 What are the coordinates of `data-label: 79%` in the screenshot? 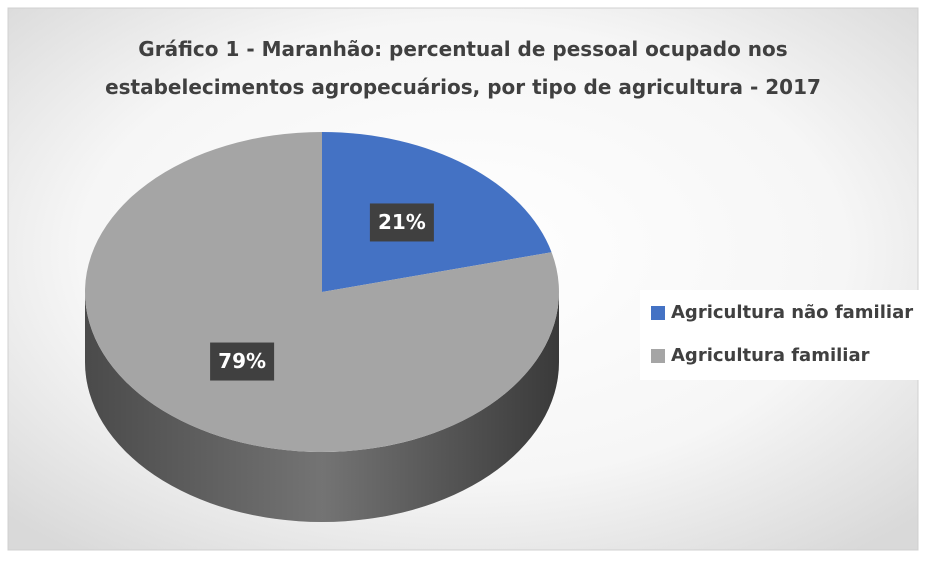 It's located at (242, 361).